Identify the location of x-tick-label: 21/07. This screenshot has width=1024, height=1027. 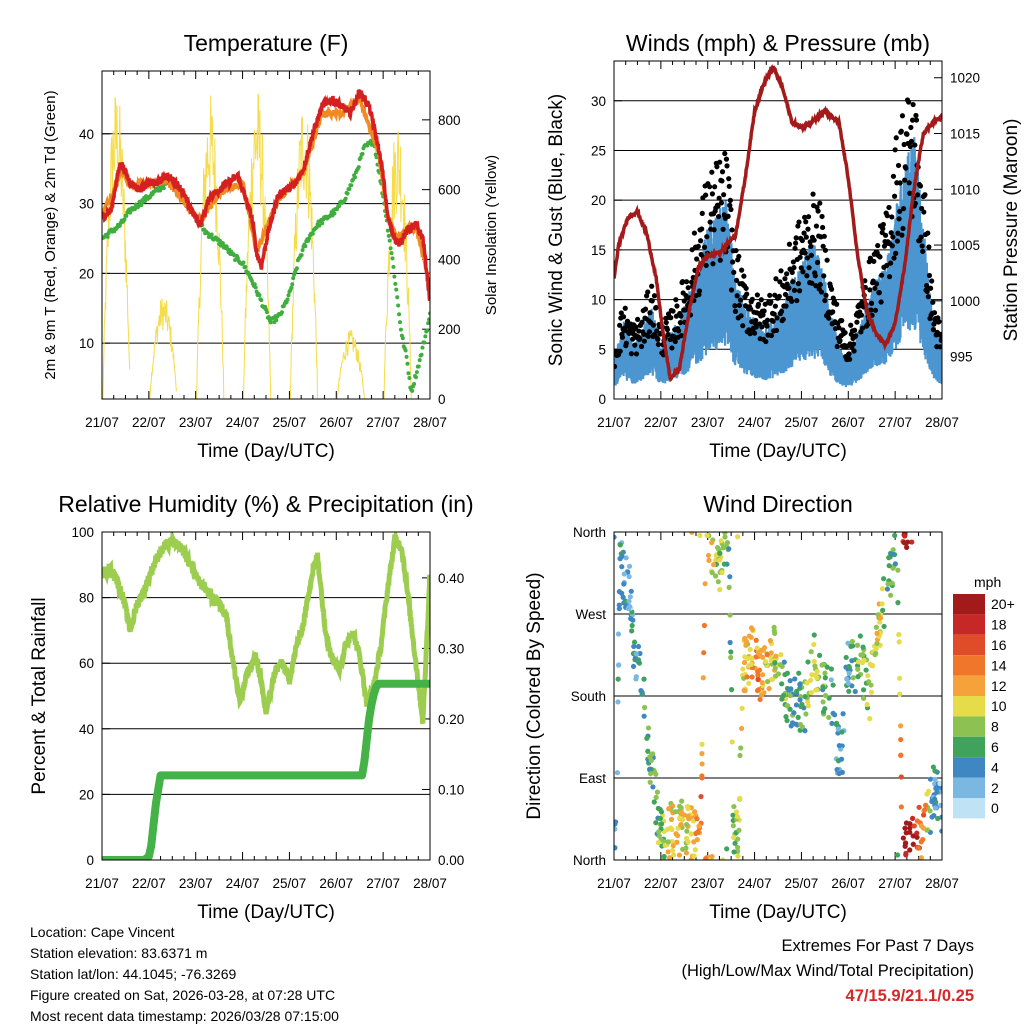
(102, 883).